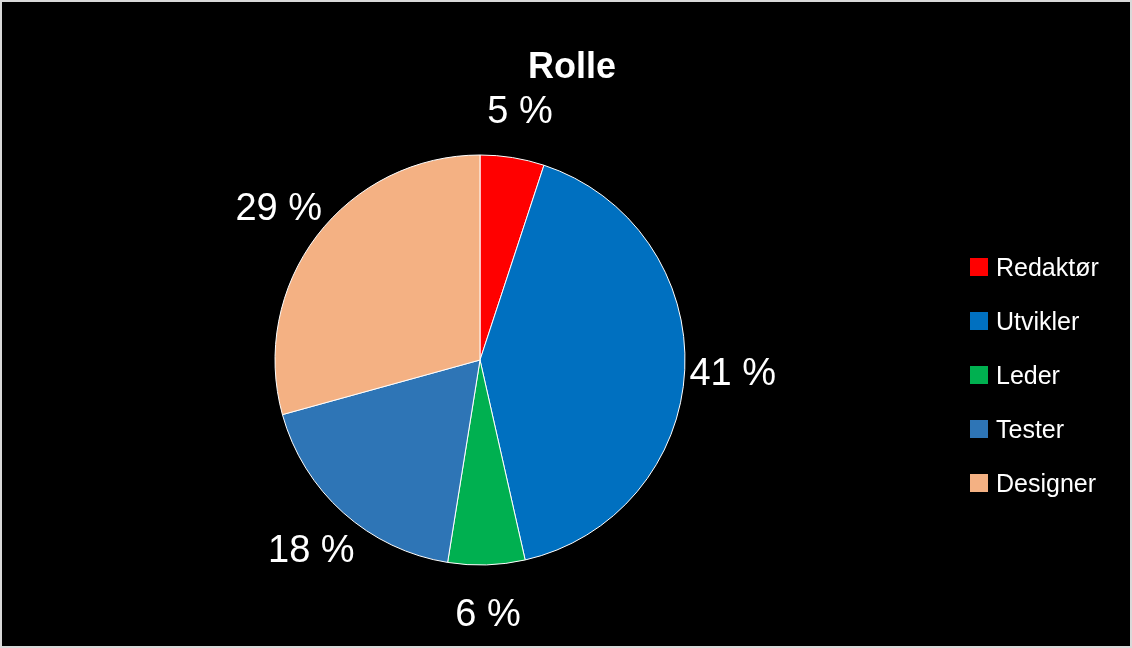  I want to click on data-label: 18 %, so click(311, 548).